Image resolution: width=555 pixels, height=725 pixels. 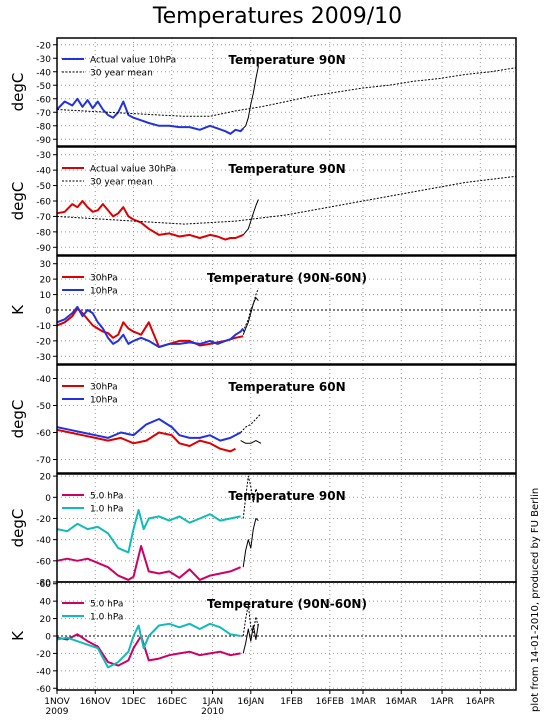 I want to click on legend-label: Actual value 10hPa, so click(x=133, y=61).